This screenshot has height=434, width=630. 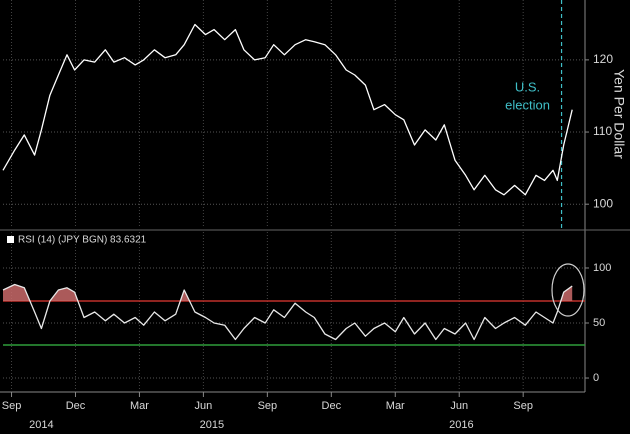 I want to click on year-label: 2014, so click(x=41, y=425).